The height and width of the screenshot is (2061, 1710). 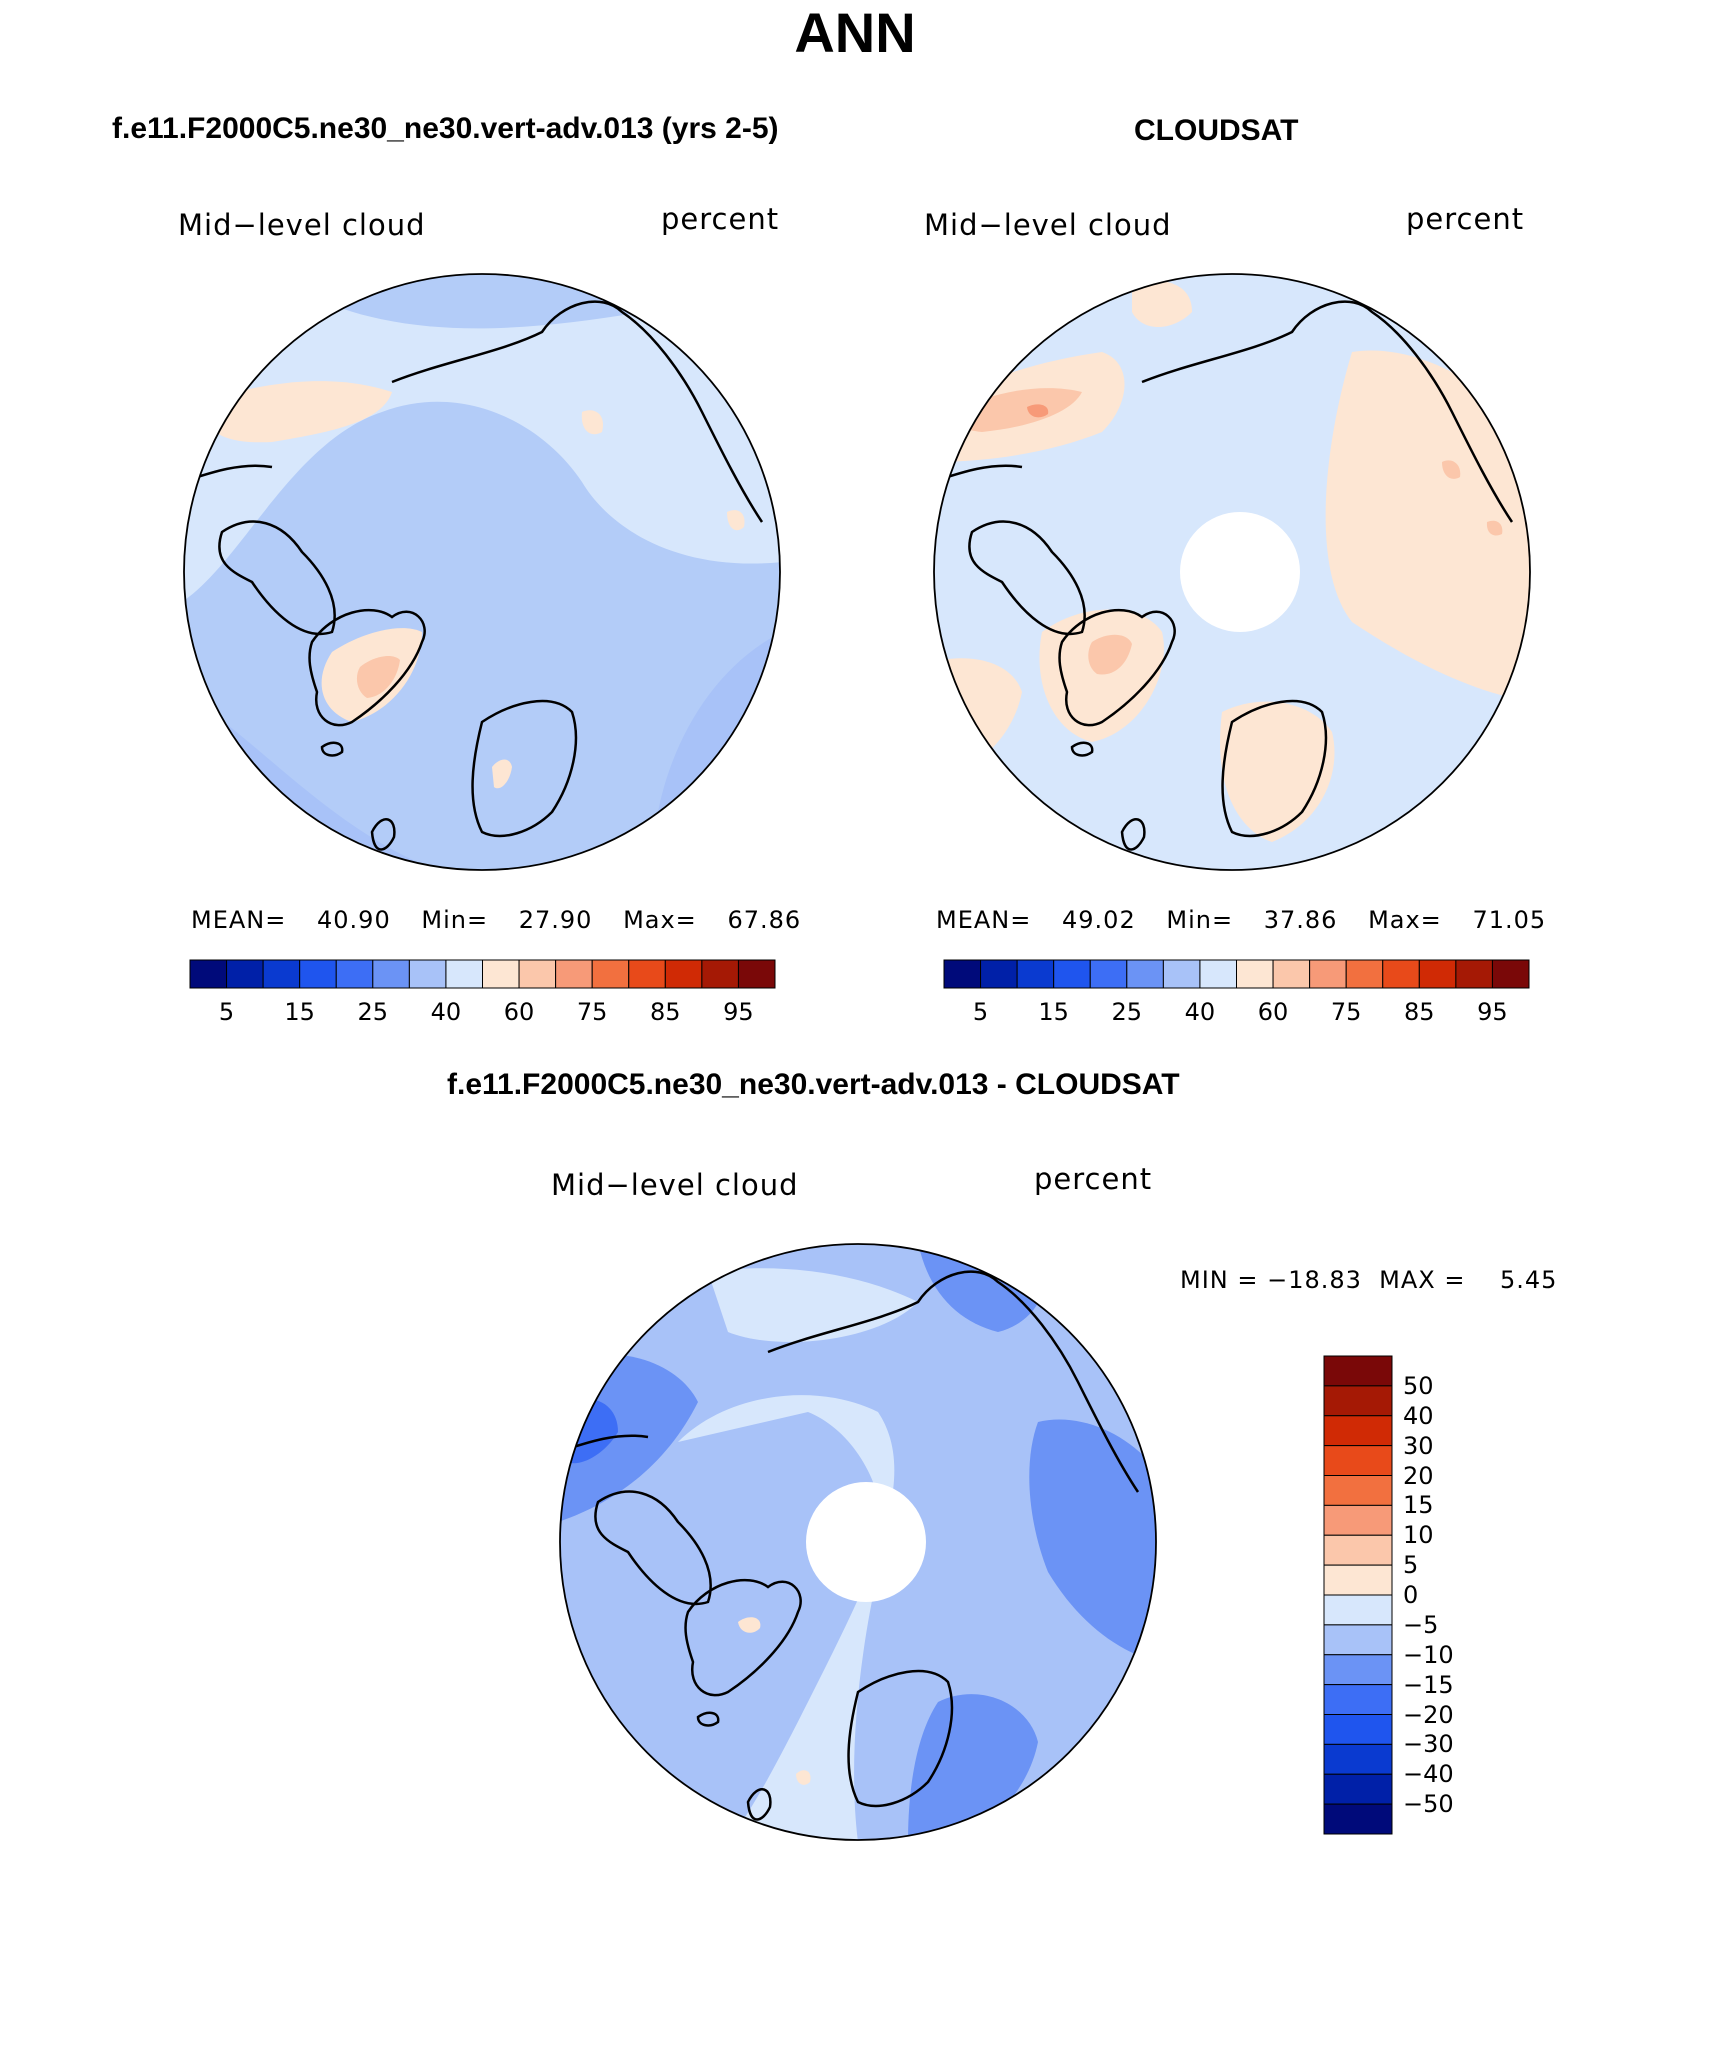 What do you see at coordinates (446, 1012) in the screenshot?
I see `colorbar-tick-label: 40` at bounding box center [446, 1012].